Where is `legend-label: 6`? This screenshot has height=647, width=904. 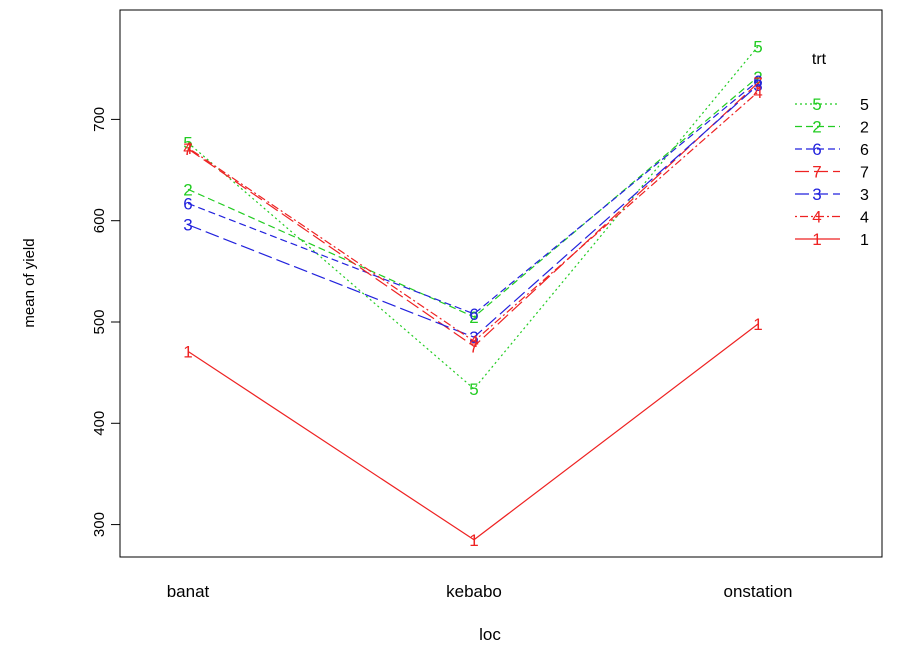 legend-label: 6 is located at coordinates (864, 150).